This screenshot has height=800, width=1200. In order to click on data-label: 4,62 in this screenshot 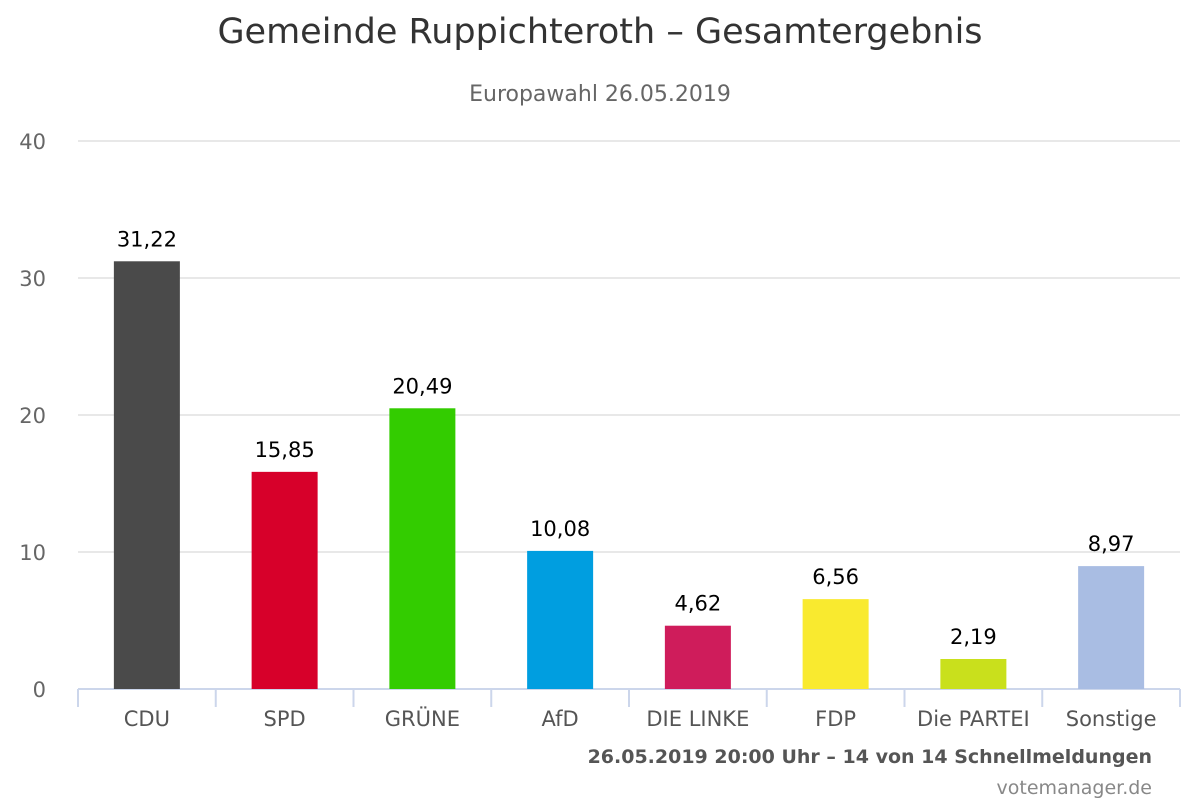, I will do `click(697, 604)`.